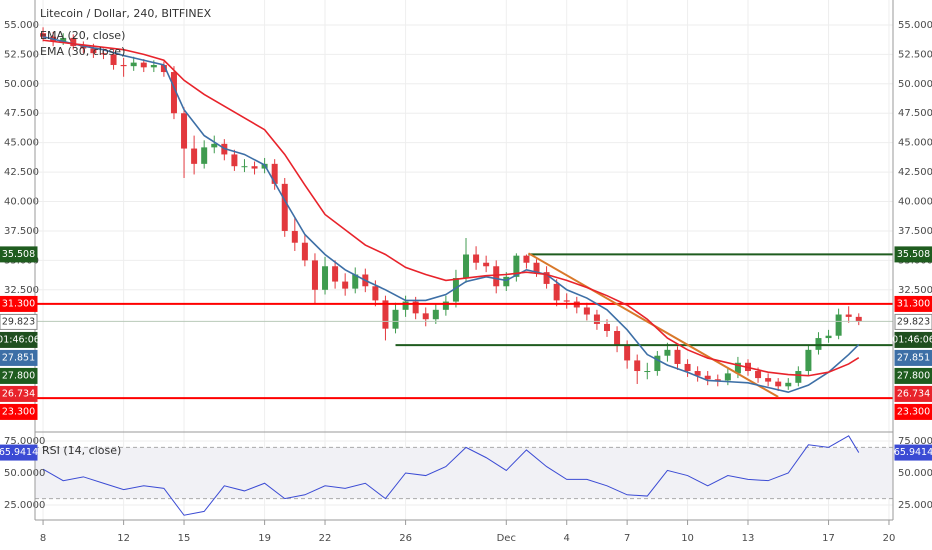  I want to click on y-tick-label: 55.000, so click(915, 25).